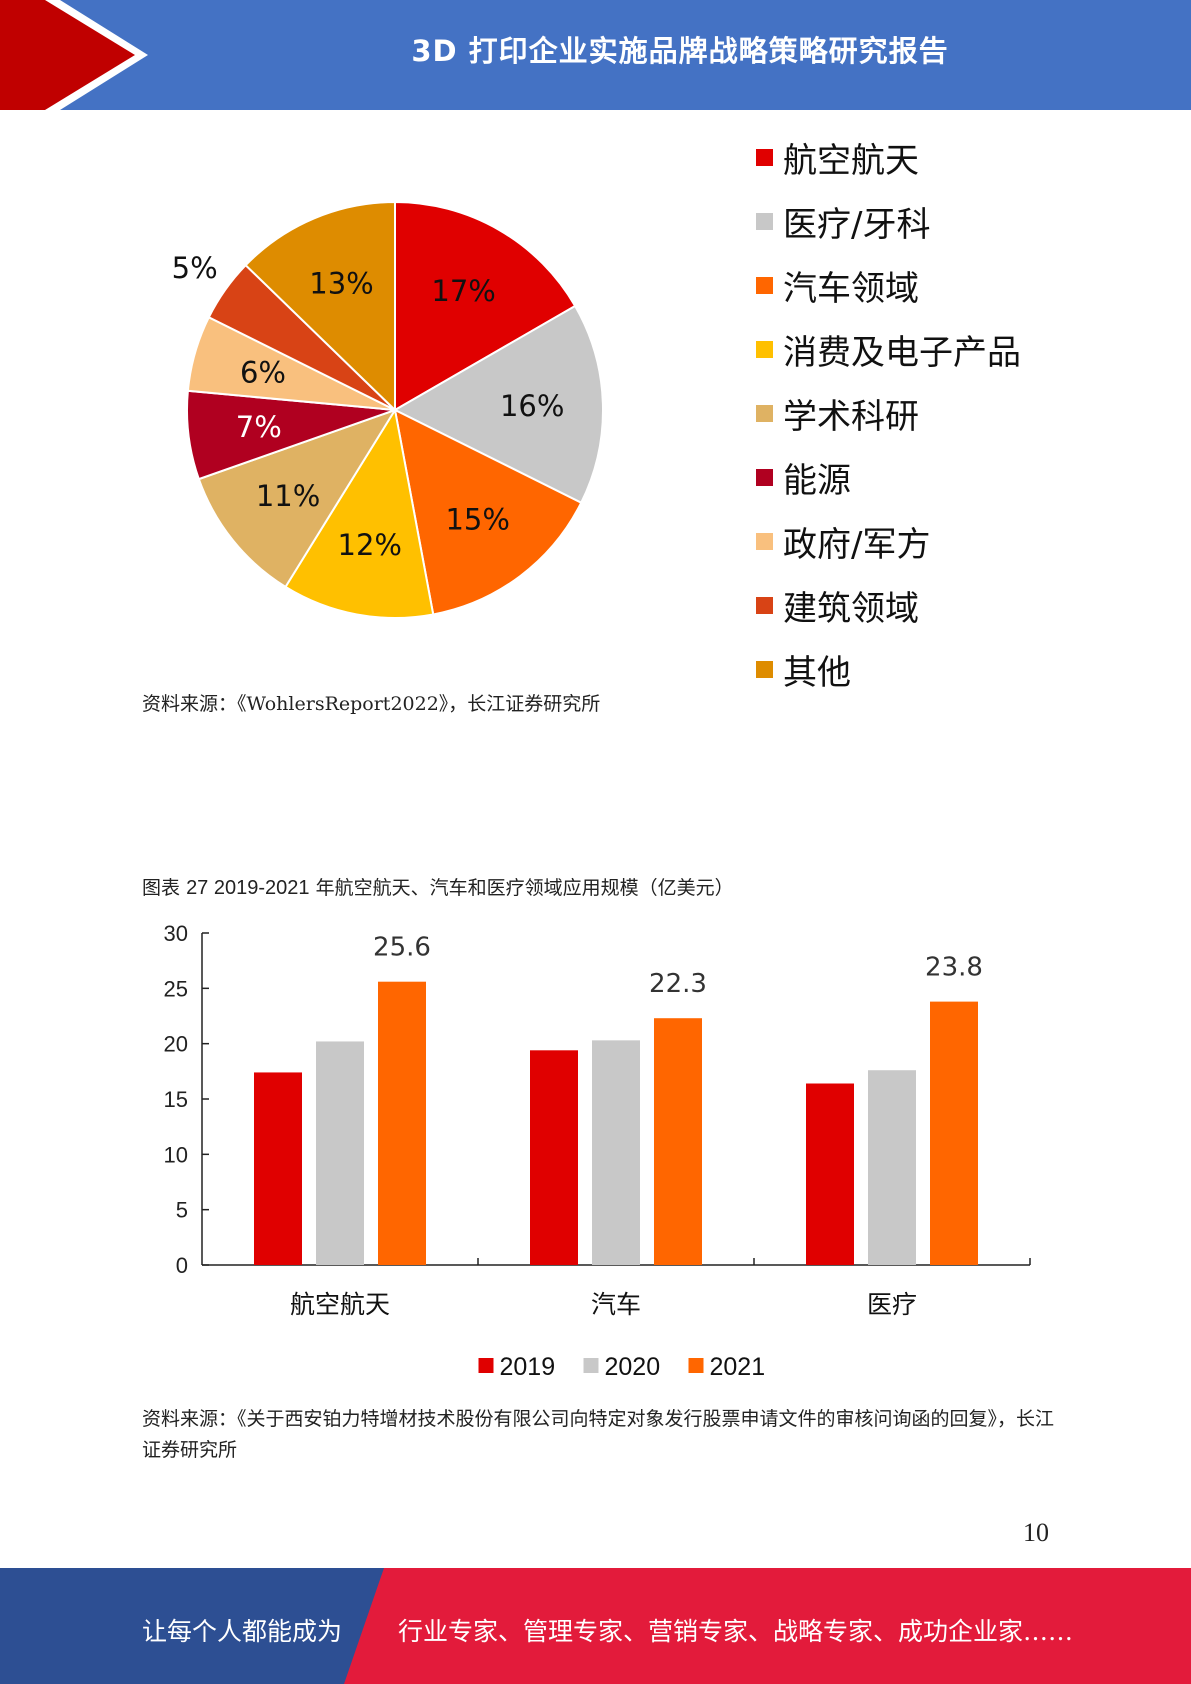 The image size is (1191, 1684). Describe the element at coordinates (477, 520) in the screenshot. I see `pie-slice-label: 15%` at that location.